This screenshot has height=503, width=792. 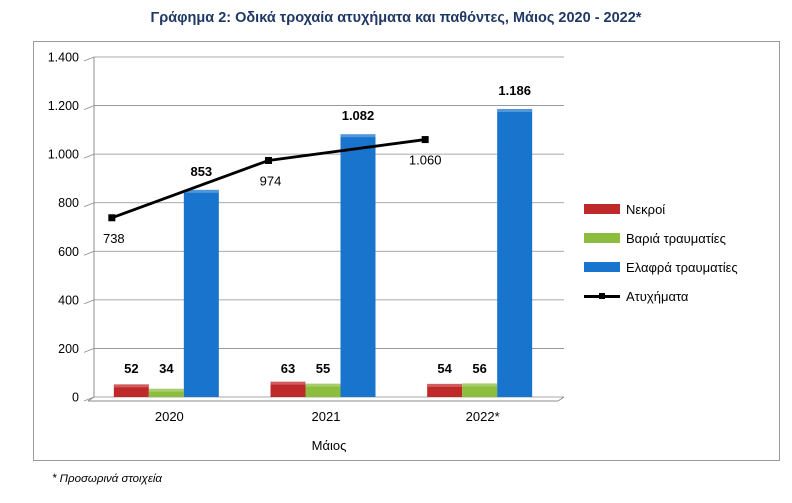 What do you see at coordinates (682, 267) in the screenshot?
I see `legend-label-minor-injuries: Ελαφρά τραυματίες` at bounding box center [682, 267].